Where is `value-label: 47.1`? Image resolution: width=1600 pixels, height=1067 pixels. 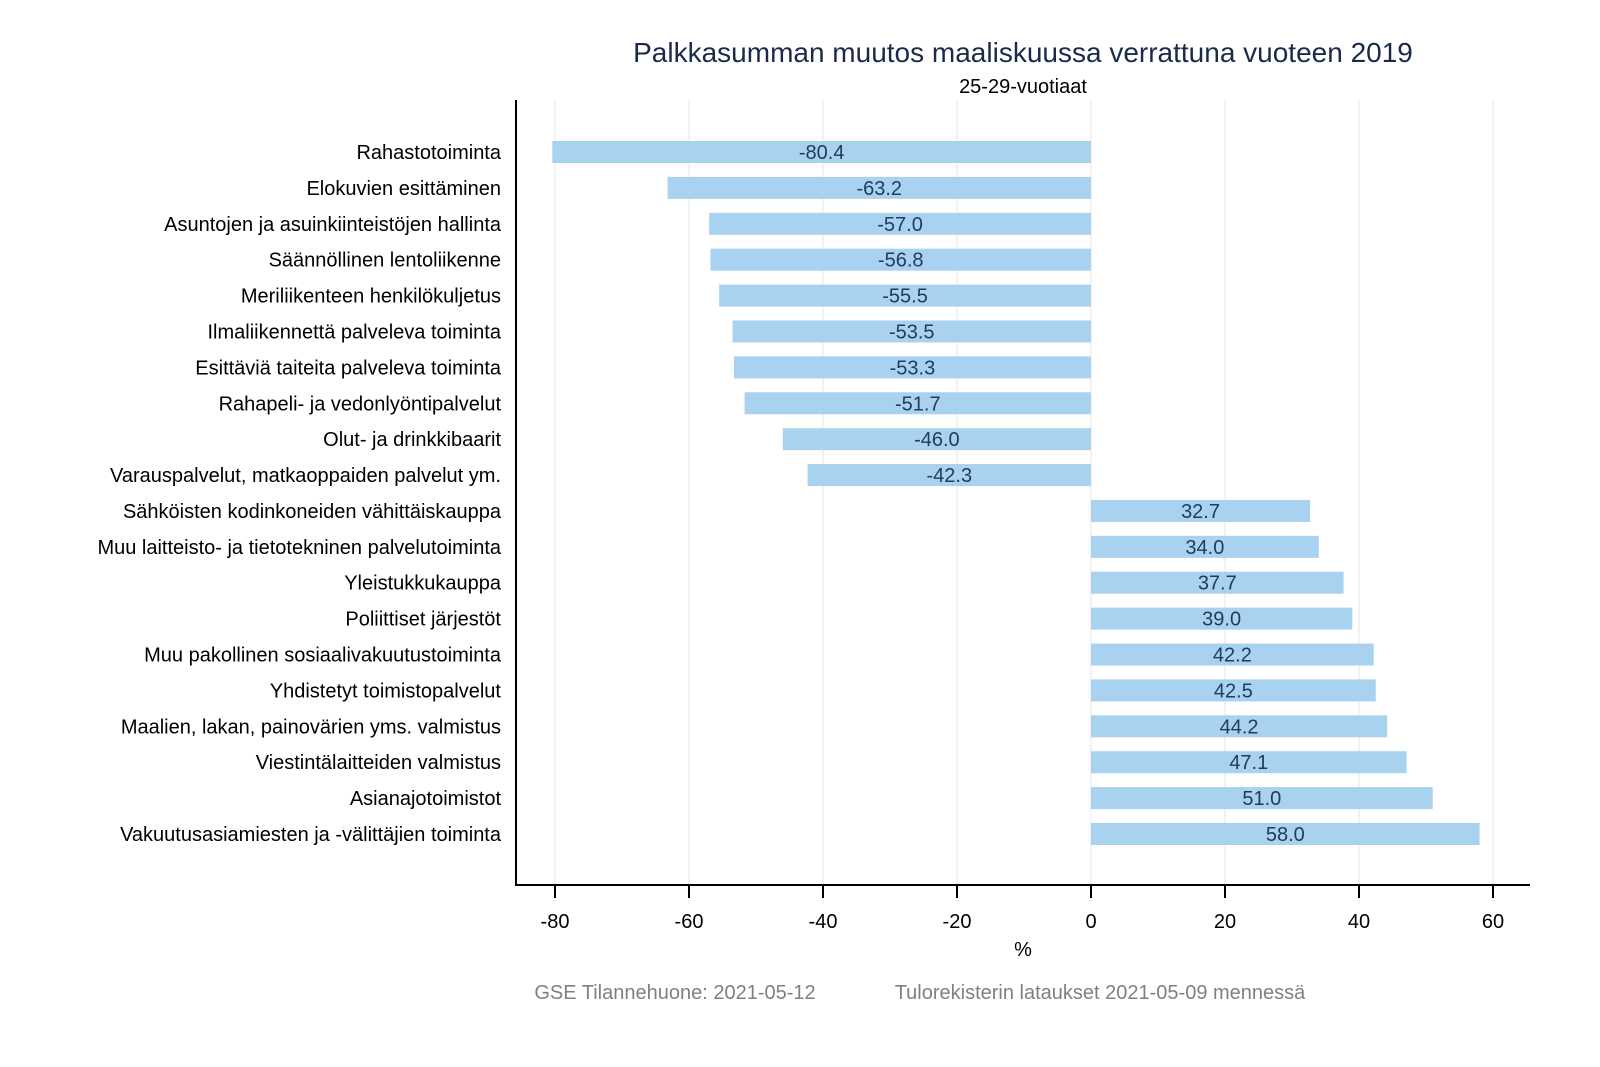
value-label: 47.1 is located at coordinates (1248, 763).